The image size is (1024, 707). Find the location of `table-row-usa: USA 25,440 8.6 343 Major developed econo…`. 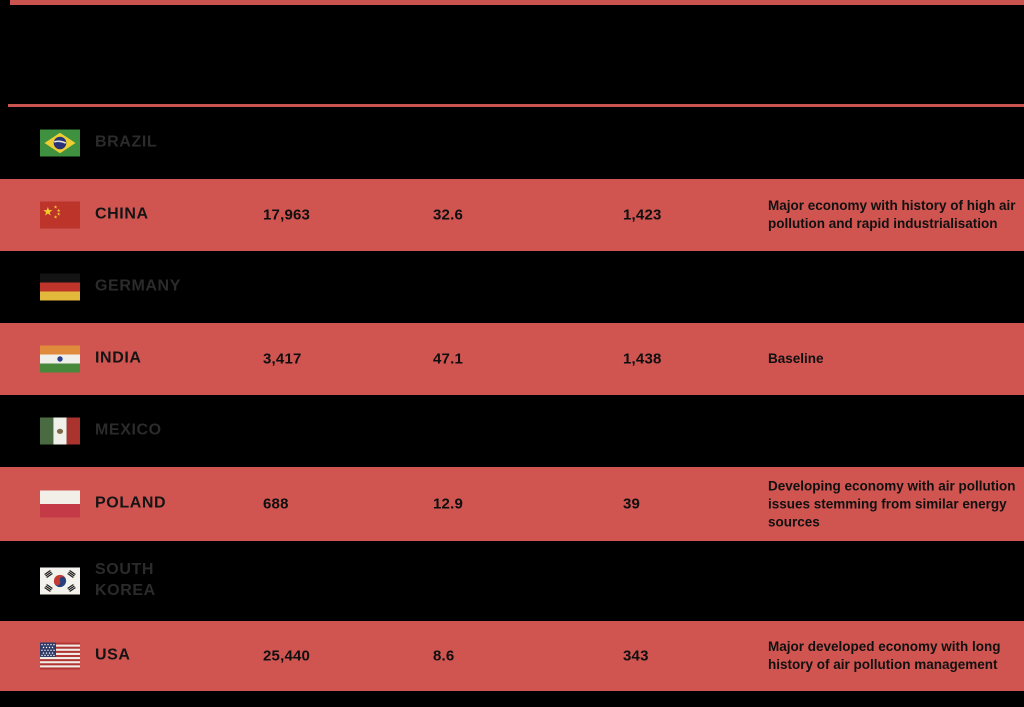

table-row-usa: USA 25,440 8.6 343 Major developed econo… is located at coordinates (512, 656).